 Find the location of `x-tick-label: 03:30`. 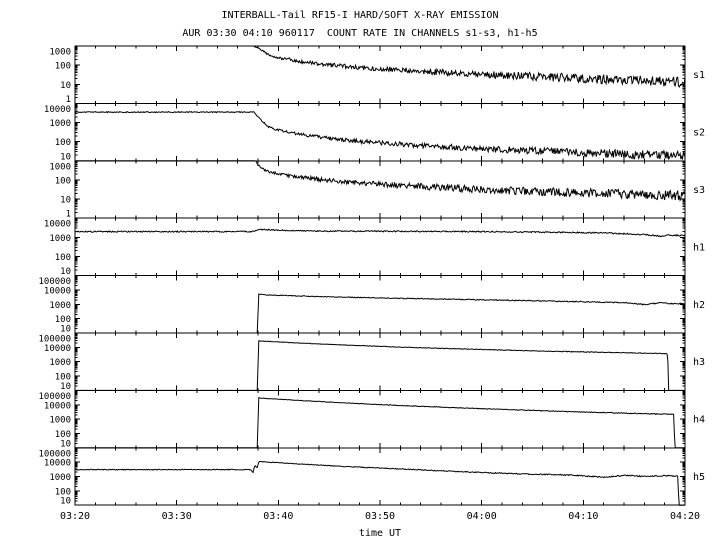

x-tick-label: 03:30 is located at coordinates (177, 516).